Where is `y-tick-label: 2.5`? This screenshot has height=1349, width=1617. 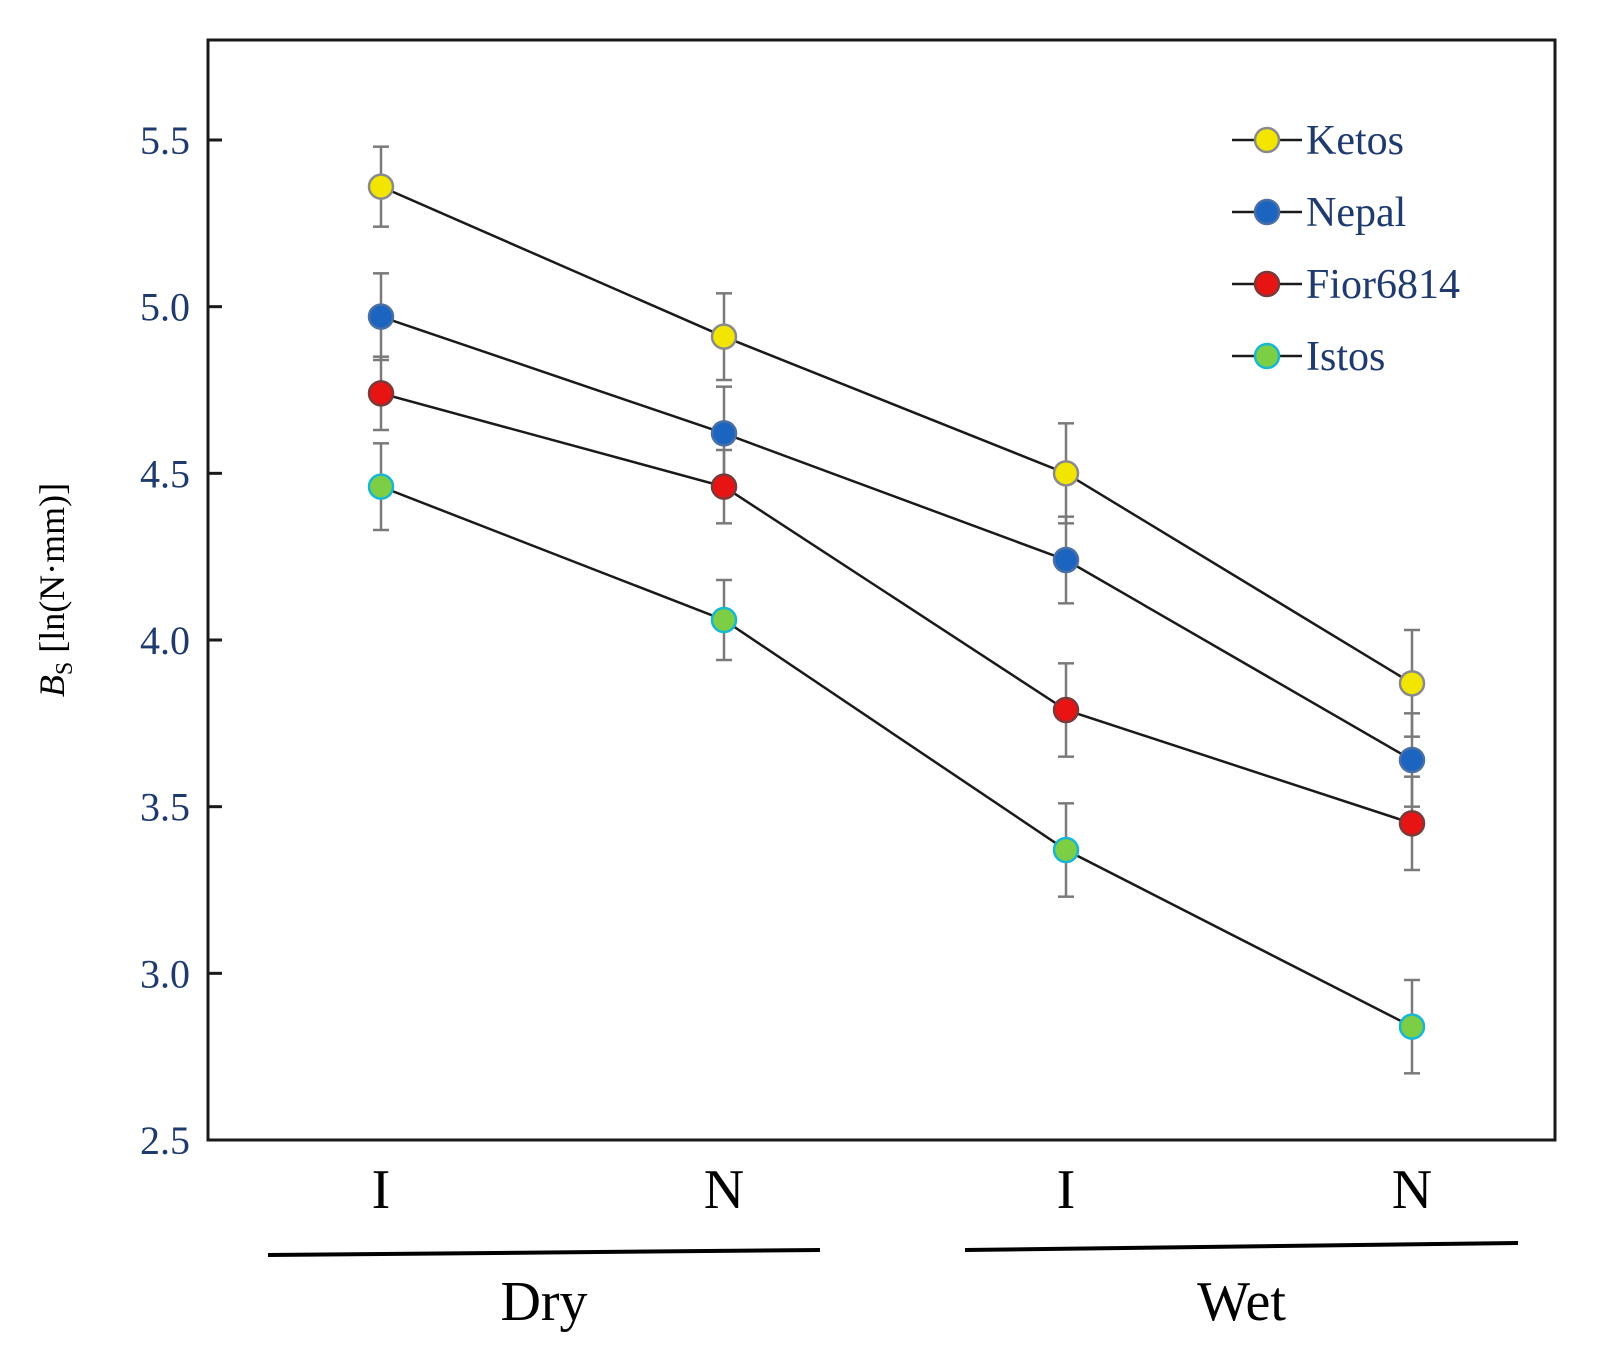 y-tick-label: 2.5 is located at coordinates (165, 1140).